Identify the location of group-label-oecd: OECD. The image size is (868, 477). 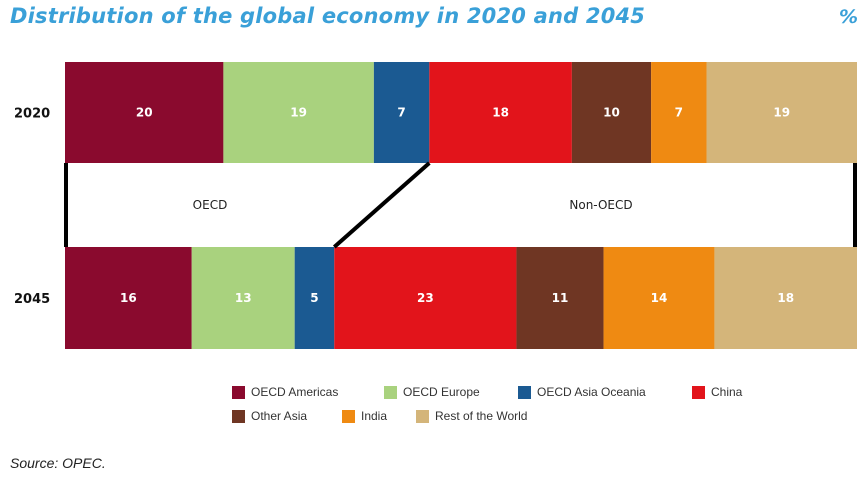
(210, 205).